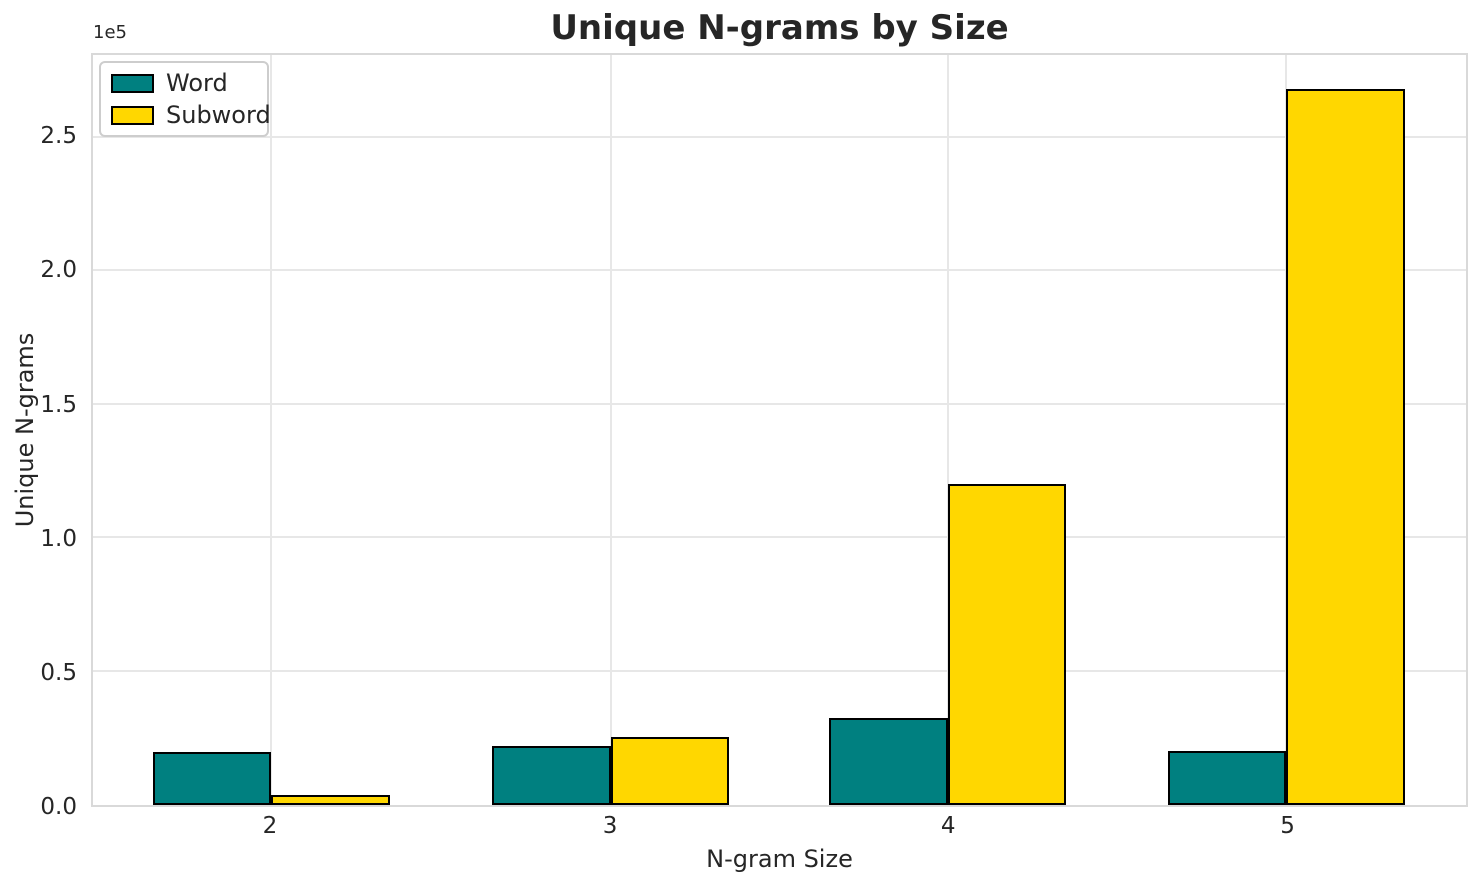  Describe the element at coordinates (185, 99) in the screenshot. I see `legend: Word Subword` at that location.